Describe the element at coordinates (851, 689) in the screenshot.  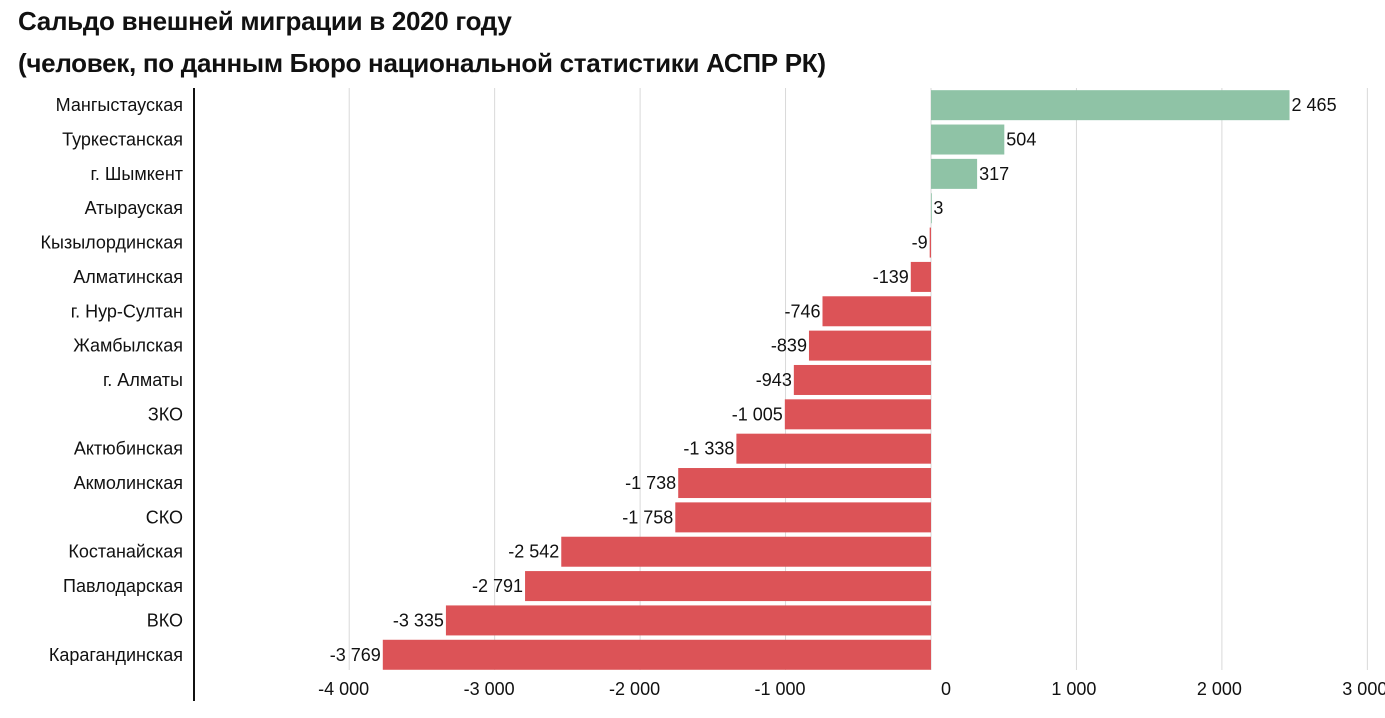
I see `x-axis-tick-labels: -4 000 -3 000 -2 000 -1 000 0 1 000 2 000 3 000` at that location.